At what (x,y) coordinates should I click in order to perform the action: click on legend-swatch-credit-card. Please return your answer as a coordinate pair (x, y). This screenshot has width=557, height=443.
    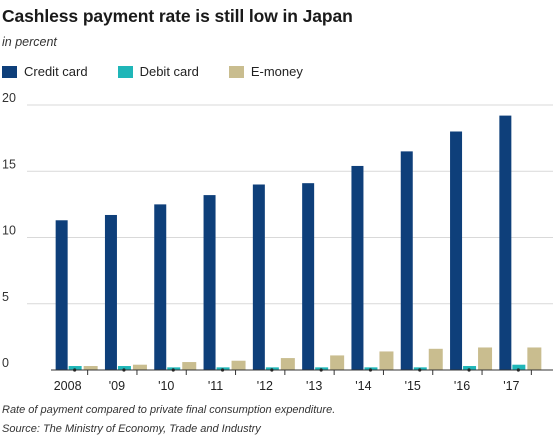
    Looking at the image, I should click on (9, 71).